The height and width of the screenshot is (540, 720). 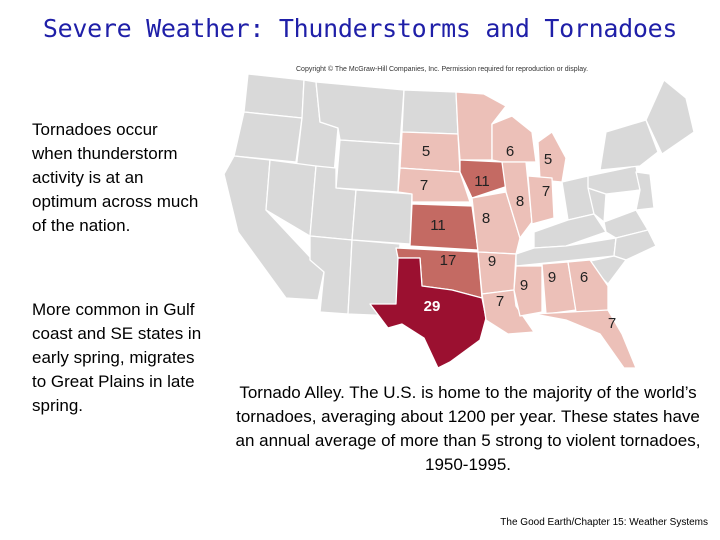 I want to click on label-georgia: 6, so click(x=584, y=277).